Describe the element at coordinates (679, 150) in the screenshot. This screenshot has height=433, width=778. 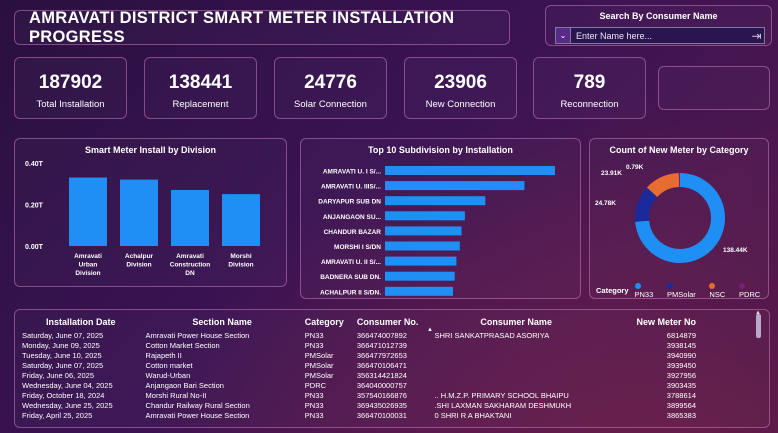
I see `category-chart-title: Count of New Meter by Category` at that location.